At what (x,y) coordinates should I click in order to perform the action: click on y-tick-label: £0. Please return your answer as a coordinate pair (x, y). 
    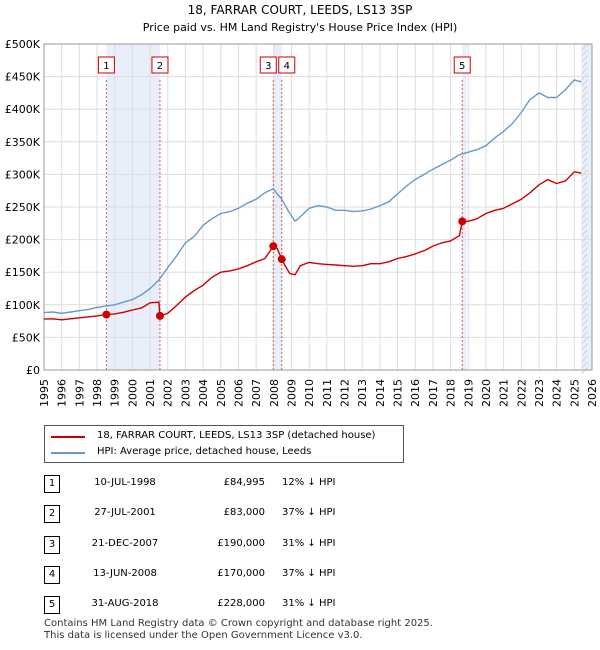
    Looking at the image, I should click on (33, 370).